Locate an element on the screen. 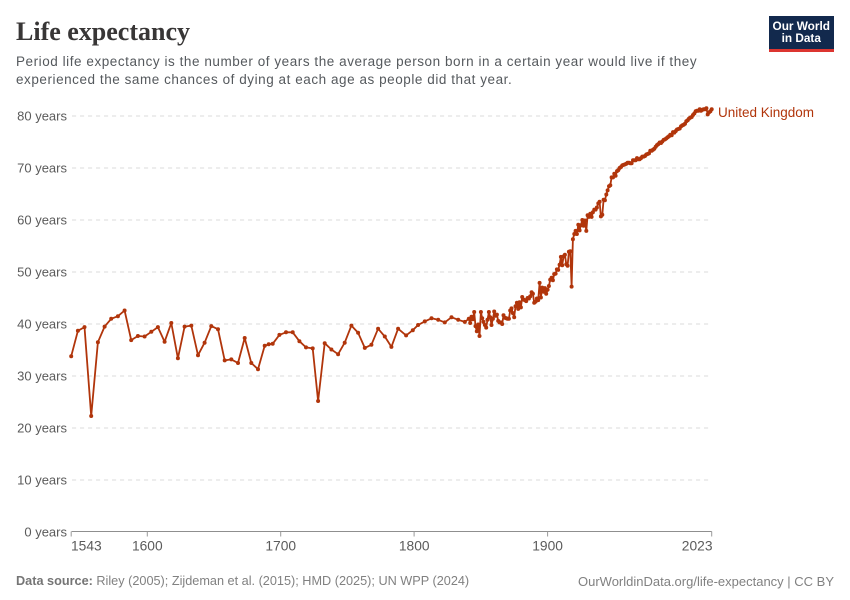  svg-text: United Kingdom is located at coordinates (766, 112).